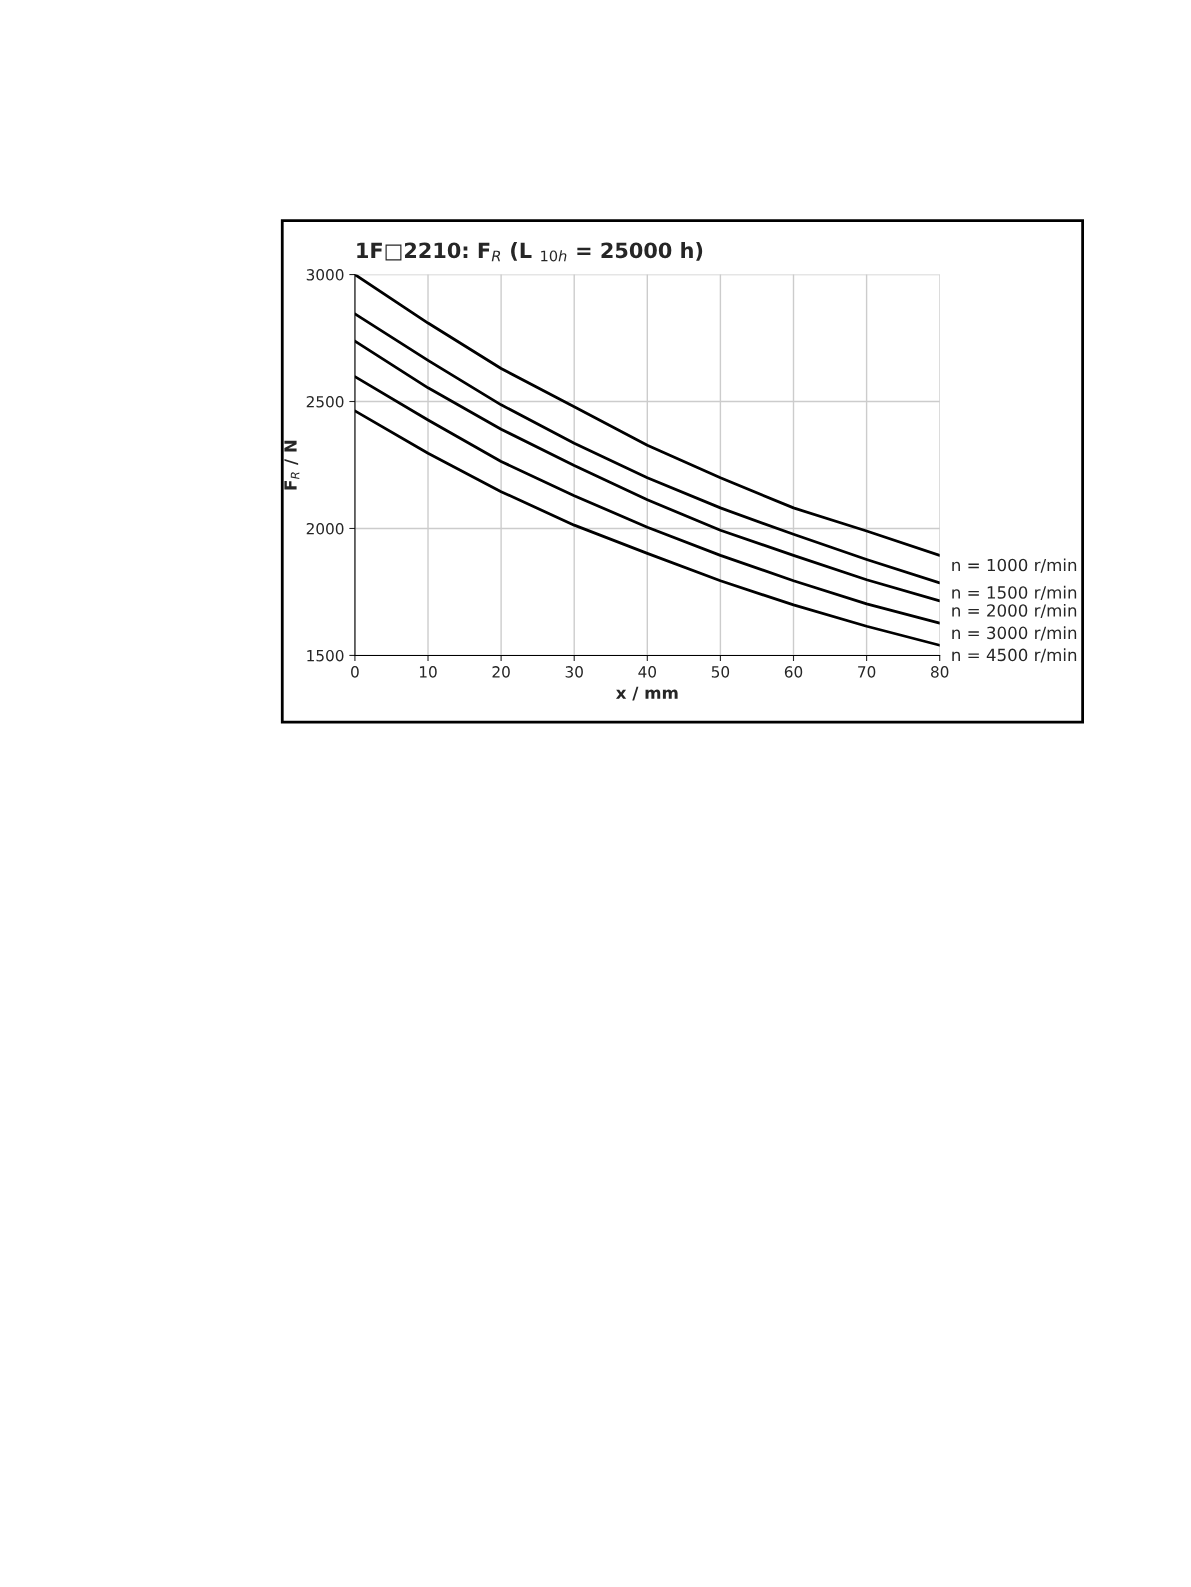 The image size is (1191, 1587). I want to click on y-tick-label: 2000, so click(325, 528).